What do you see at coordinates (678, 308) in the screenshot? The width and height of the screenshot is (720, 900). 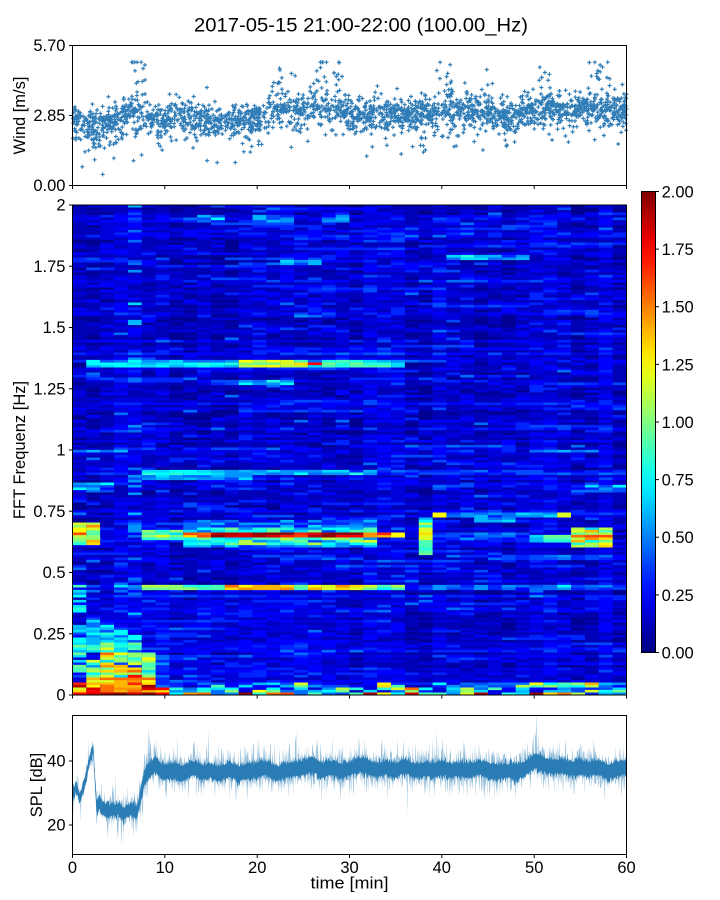 I see `svg-text: 1.50` at bounding box center [678, 308].